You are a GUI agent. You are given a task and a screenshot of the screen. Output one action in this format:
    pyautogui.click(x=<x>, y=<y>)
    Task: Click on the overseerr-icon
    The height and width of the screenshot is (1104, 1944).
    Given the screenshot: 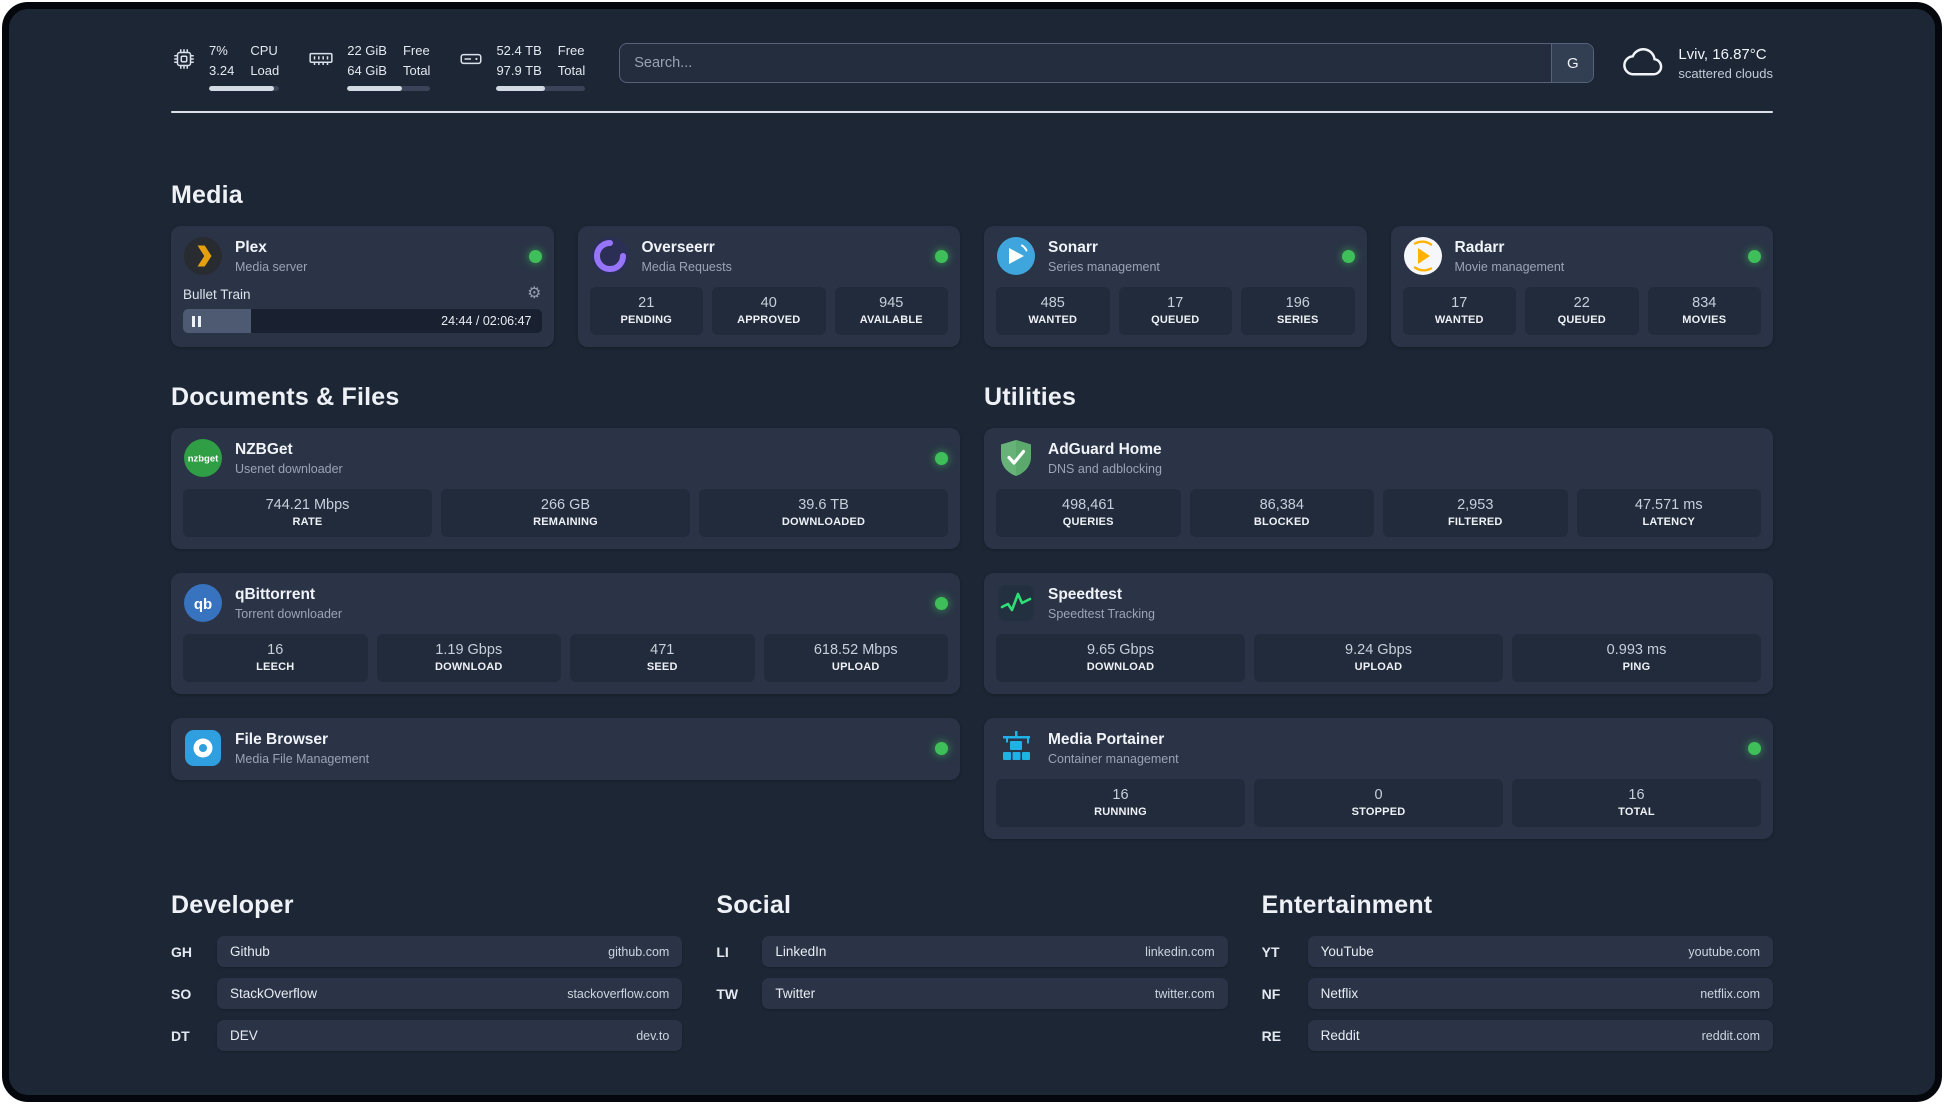 What is the action you would take?
    pyautogui.click(x=610, y=256)
    